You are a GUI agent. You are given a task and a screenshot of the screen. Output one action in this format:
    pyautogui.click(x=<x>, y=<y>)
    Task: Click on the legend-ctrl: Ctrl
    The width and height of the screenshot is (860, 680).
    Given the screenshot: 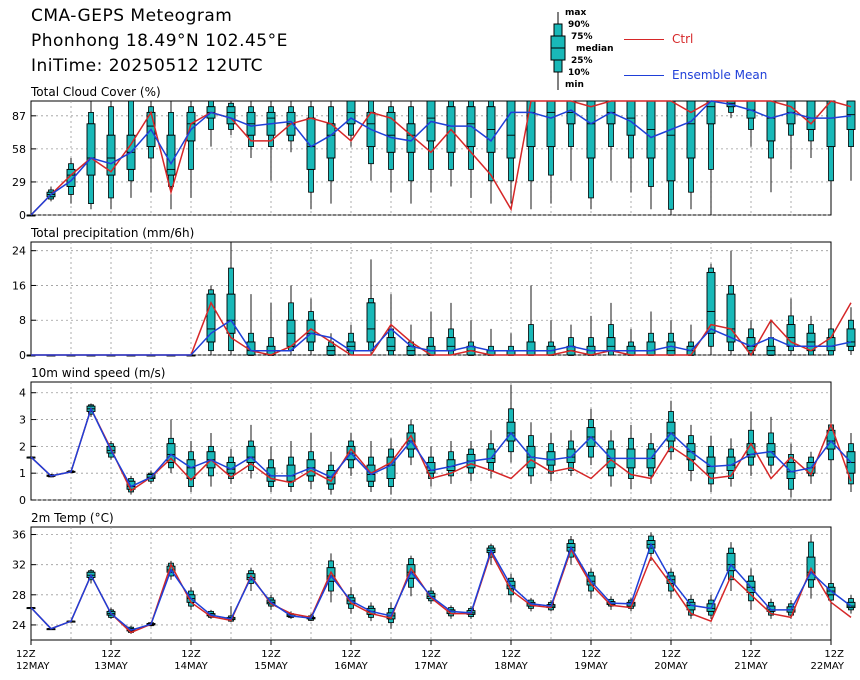 What is the action you would take?
    pyautogui.click(x=724, y=40)
    